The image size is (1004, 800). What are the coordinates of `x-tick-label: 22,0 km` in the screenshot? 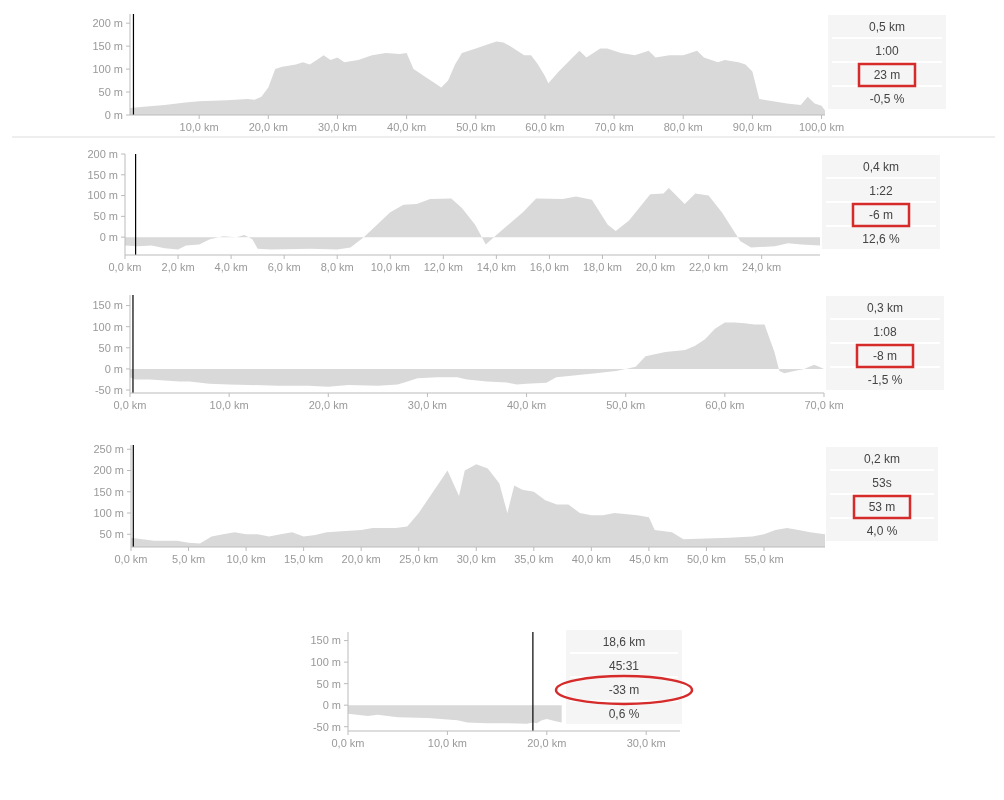 It's located at (709, 267).